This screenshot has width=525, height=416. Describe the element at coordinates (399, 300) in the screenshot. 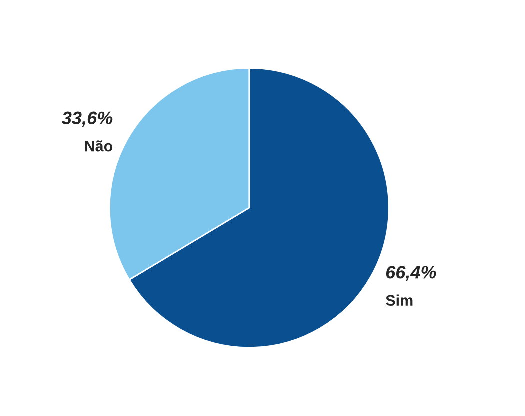

I see `slice-label: Sim` at that location.